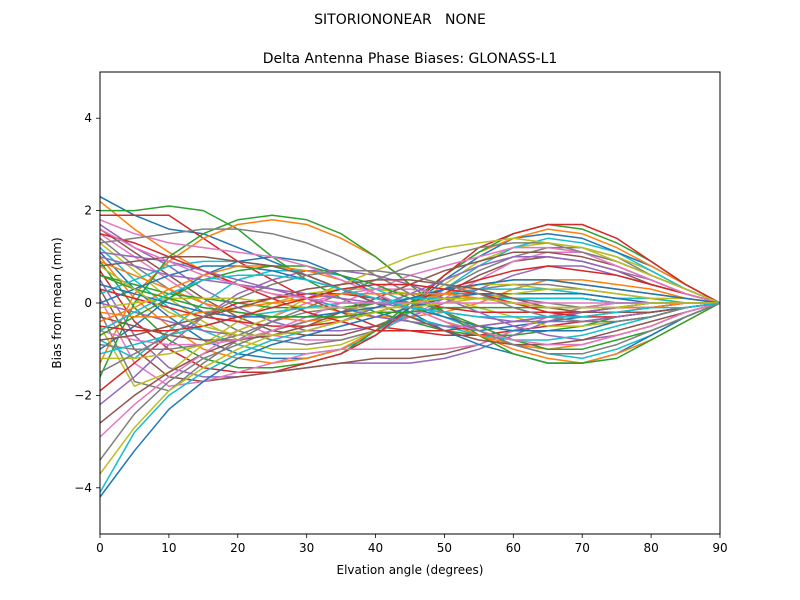  What do you see at coordinates (444, 548) in the screenshot?
I see `x-tick-label: 50` at bounding box center [444, 548].